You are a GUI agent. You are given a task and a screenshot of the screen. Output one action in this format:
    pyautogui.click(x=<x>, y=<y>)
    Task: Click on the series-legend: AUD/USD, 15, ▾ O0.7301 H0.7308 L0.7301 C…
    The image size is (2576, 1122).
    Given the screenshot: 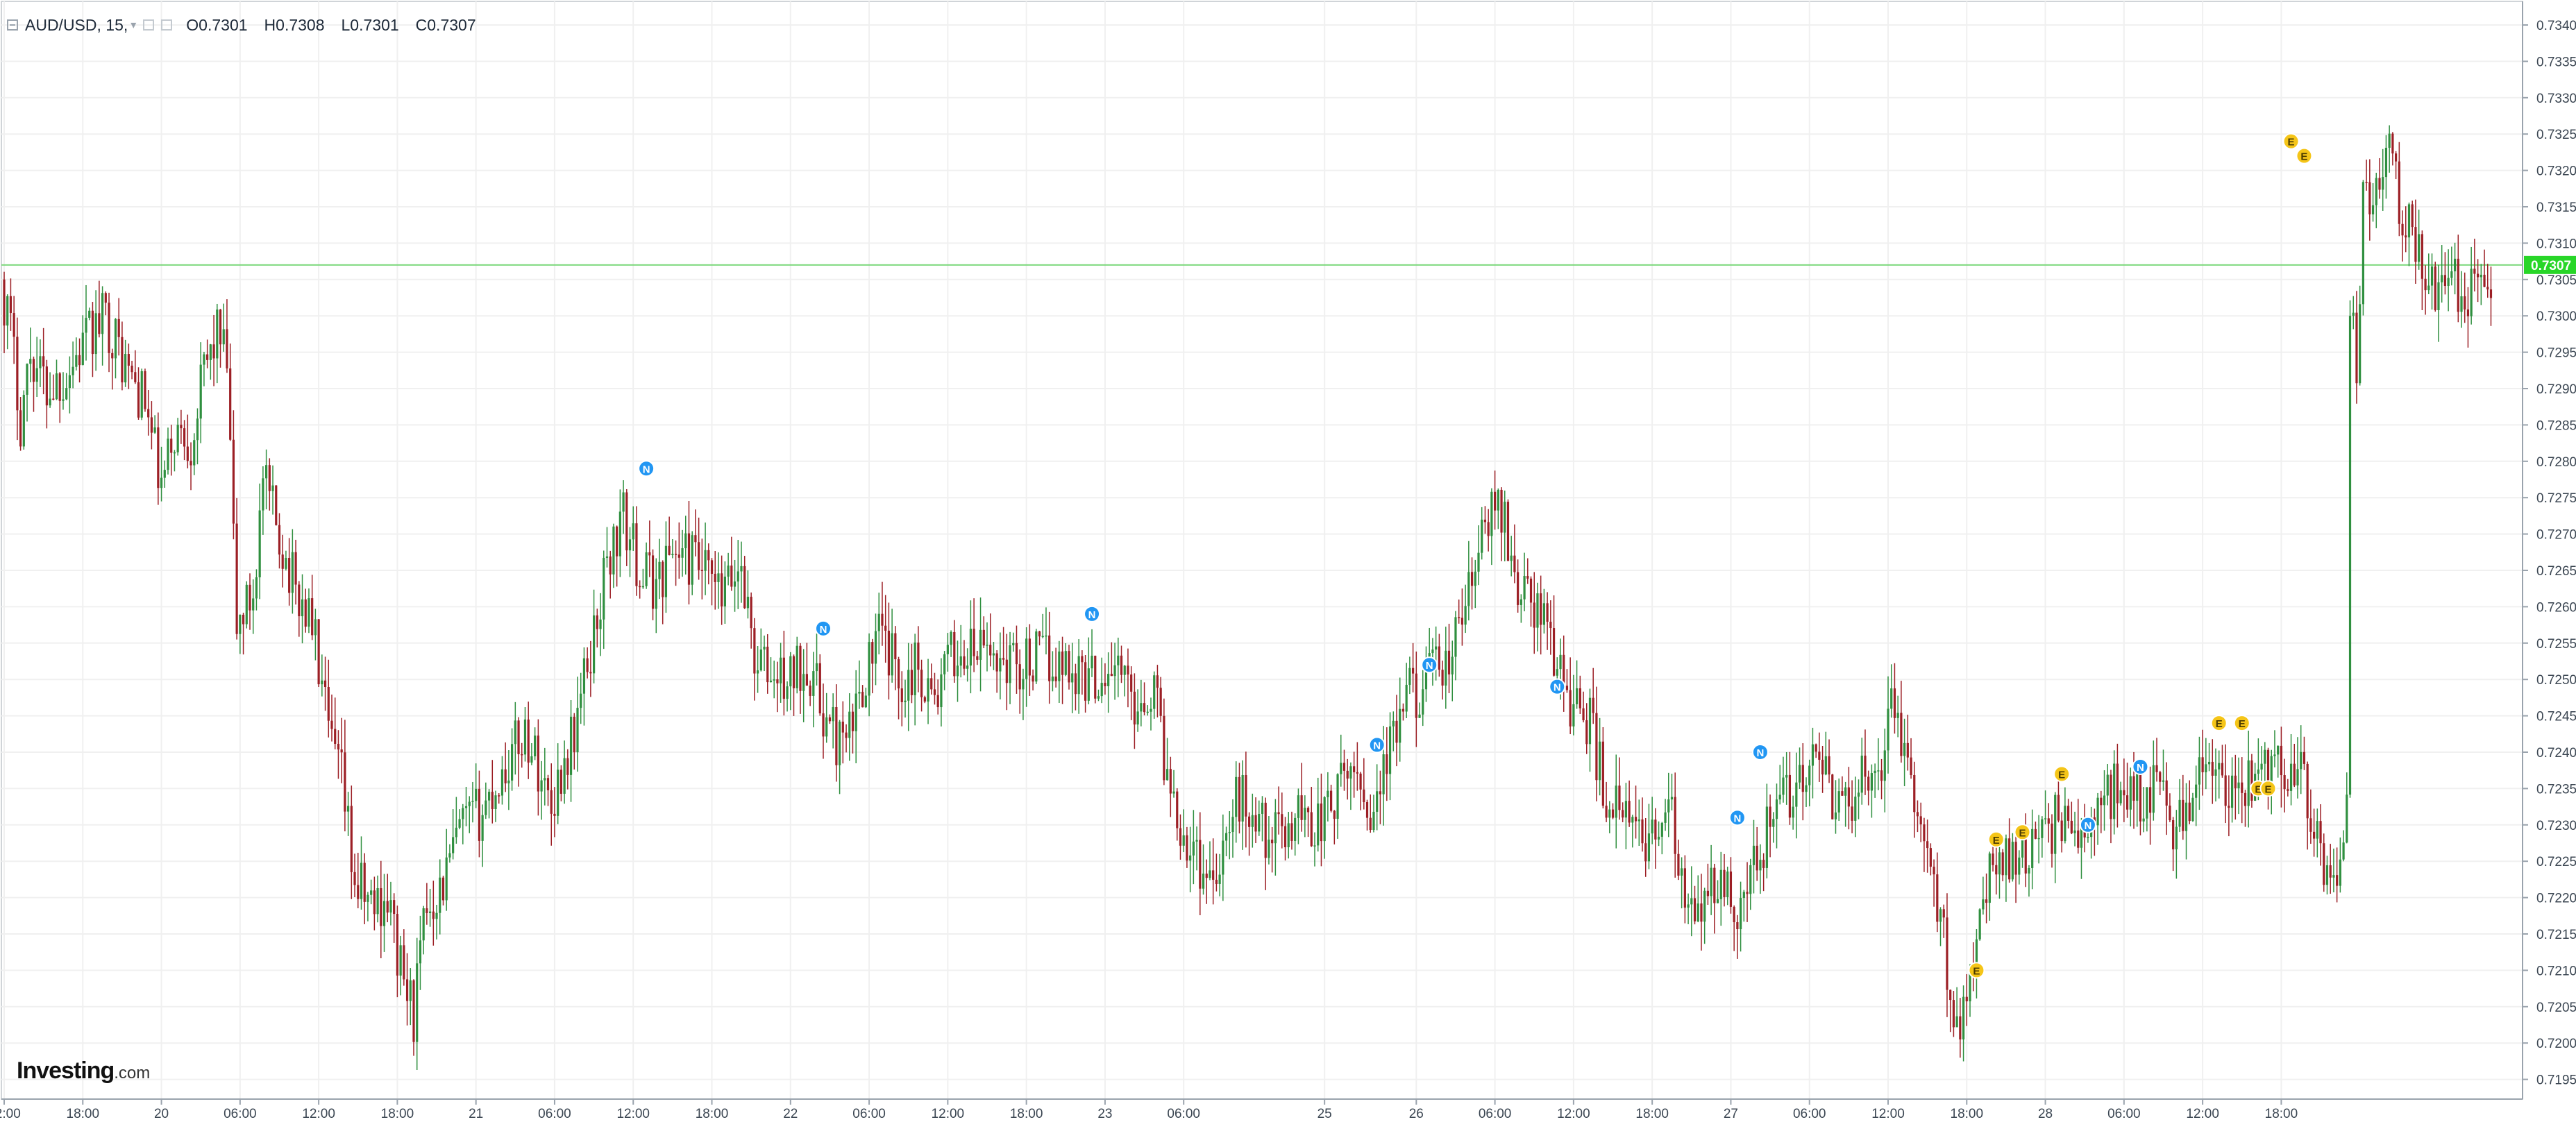 What is the action you would take?
    pyautogui.click(x=241, y=24)
    